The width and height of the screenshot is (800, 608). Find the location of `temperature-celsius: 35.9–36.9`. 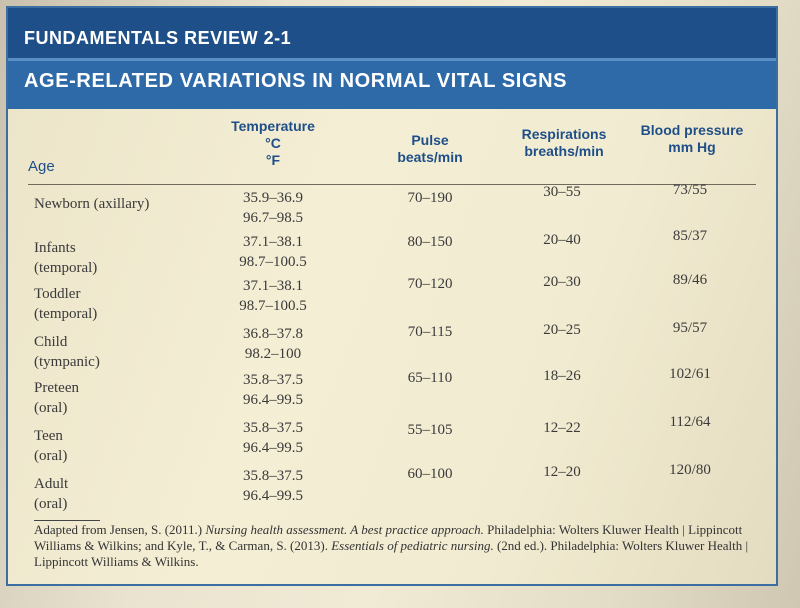

temperature-celsius: 35.9–36.9 is located at coordinates (273, 198).